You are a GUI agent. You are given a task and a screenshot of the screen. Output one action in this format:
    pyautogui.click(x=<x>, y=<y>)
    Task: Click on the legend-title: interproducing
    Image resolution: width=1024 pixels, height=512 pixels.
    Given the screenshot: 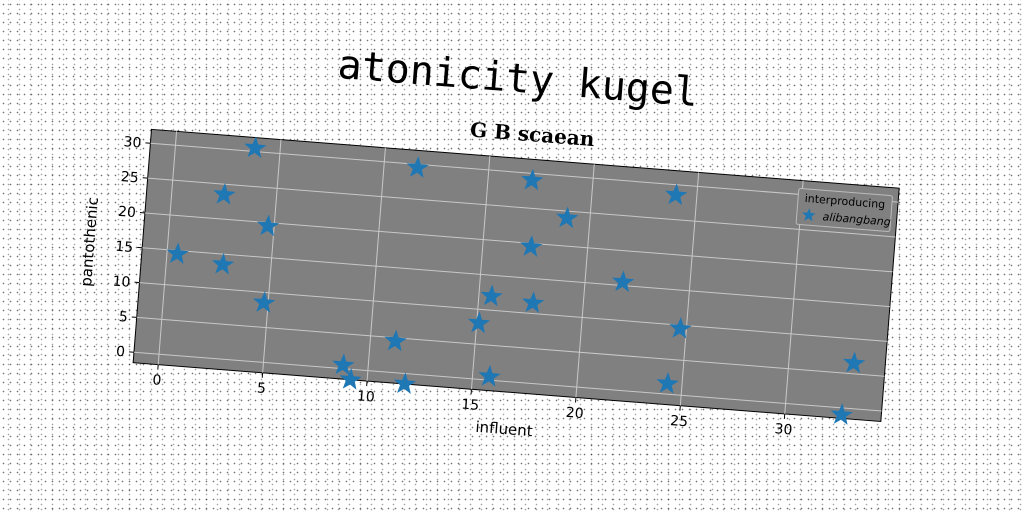 What is the action you would take?
    pyautogui.click(x=844, y=201)
    